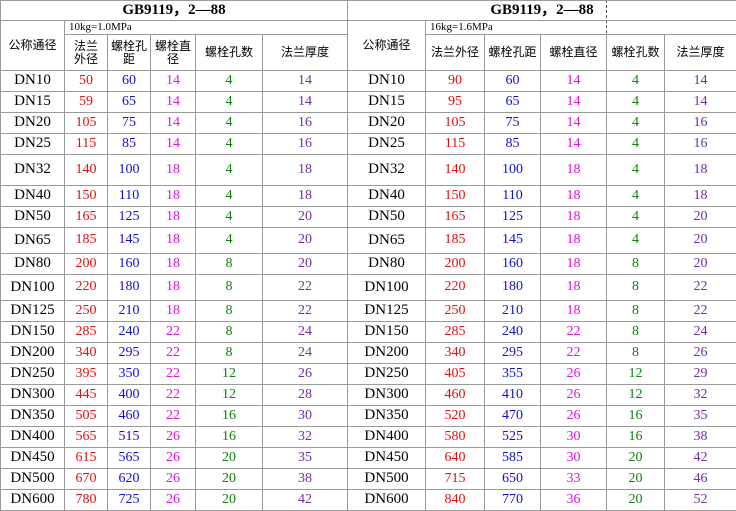  What do you see at coordinates (33, 332) in the screenshot?
I see `nominal-size: DN150` at bounding box center [33, 332].